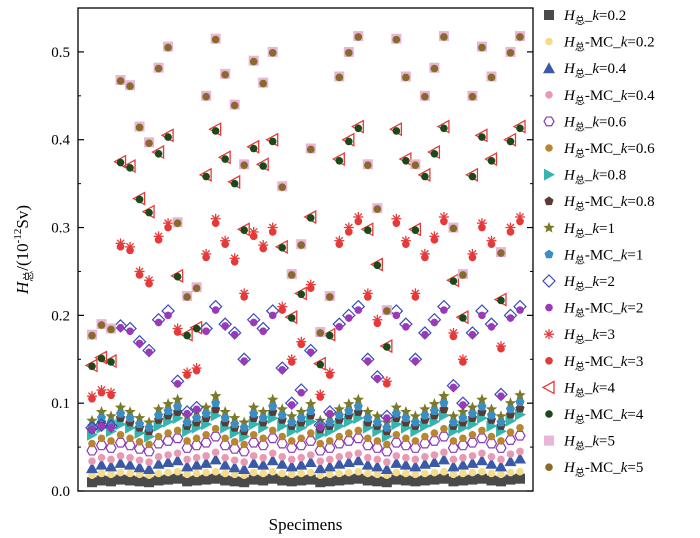 The image size is (700, 538). What do you see at coordinates (609, 150) in the screenshot?
I see `legend-label: H总-MC_k=0.6` at bounding box center [609, 150].